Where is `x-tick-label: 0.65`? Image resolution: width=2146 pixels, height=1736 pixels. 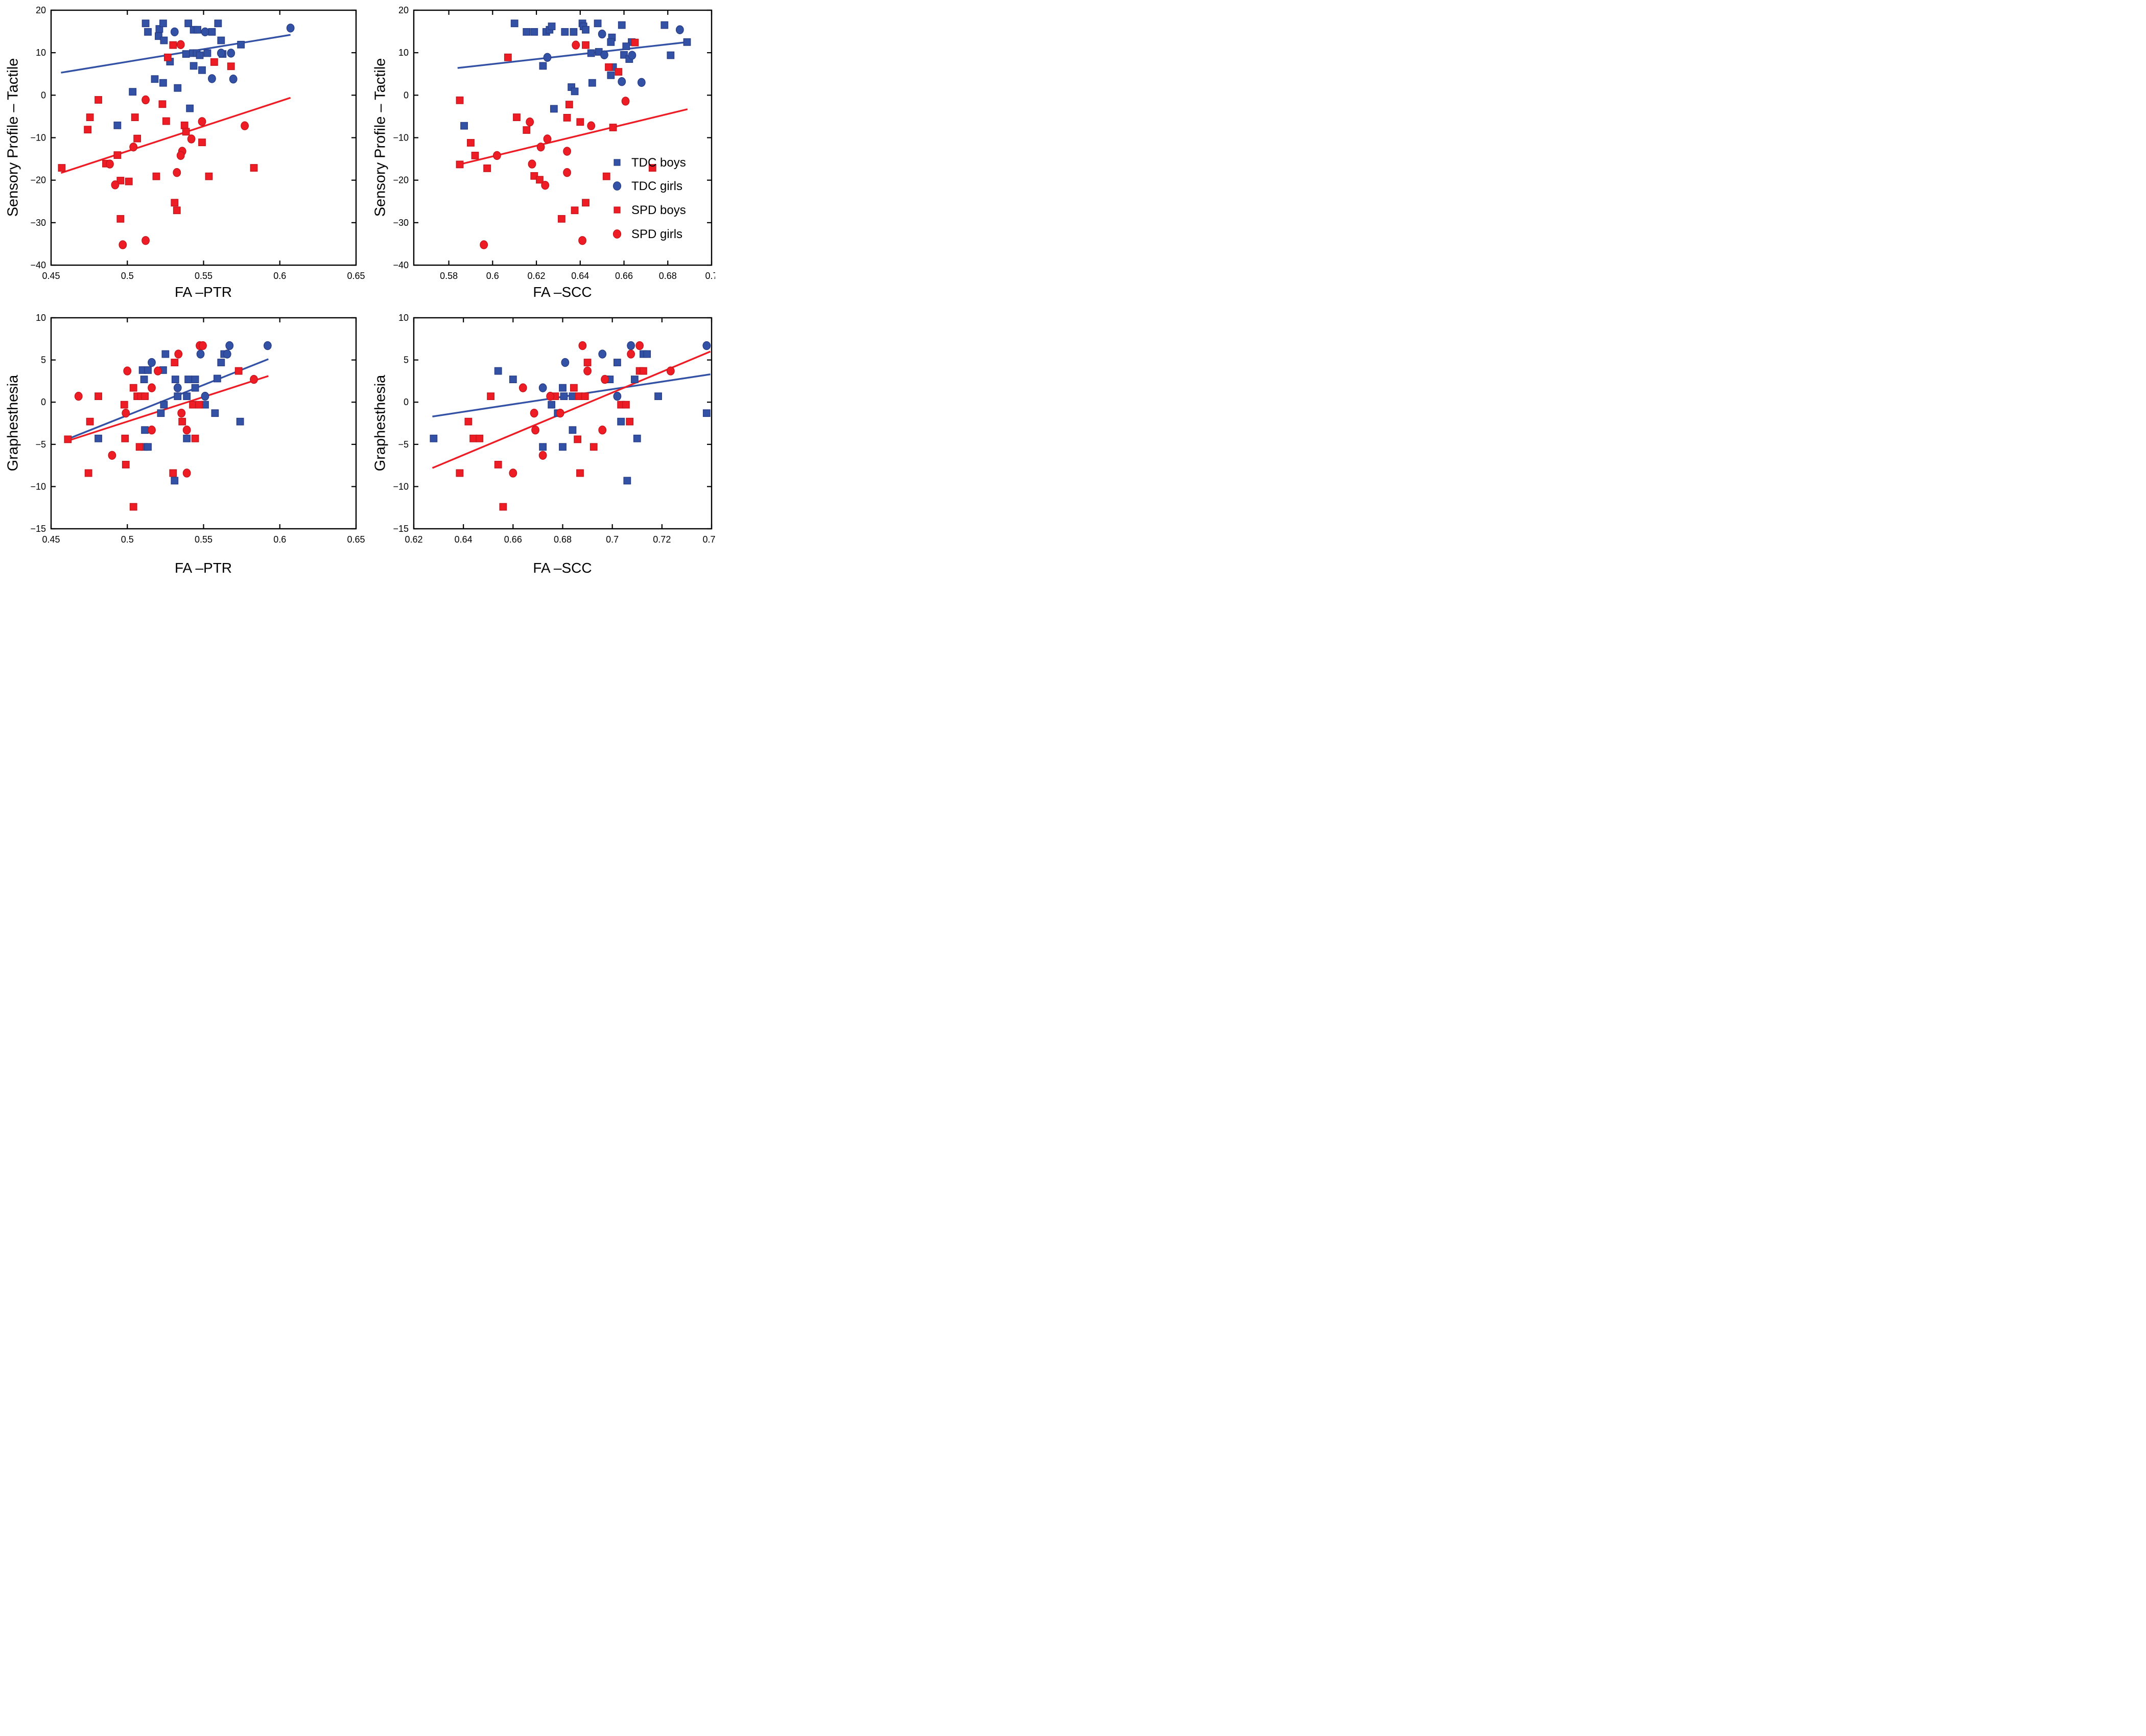 x-tick-label: 0.65 is located at coordinates (356, 539).